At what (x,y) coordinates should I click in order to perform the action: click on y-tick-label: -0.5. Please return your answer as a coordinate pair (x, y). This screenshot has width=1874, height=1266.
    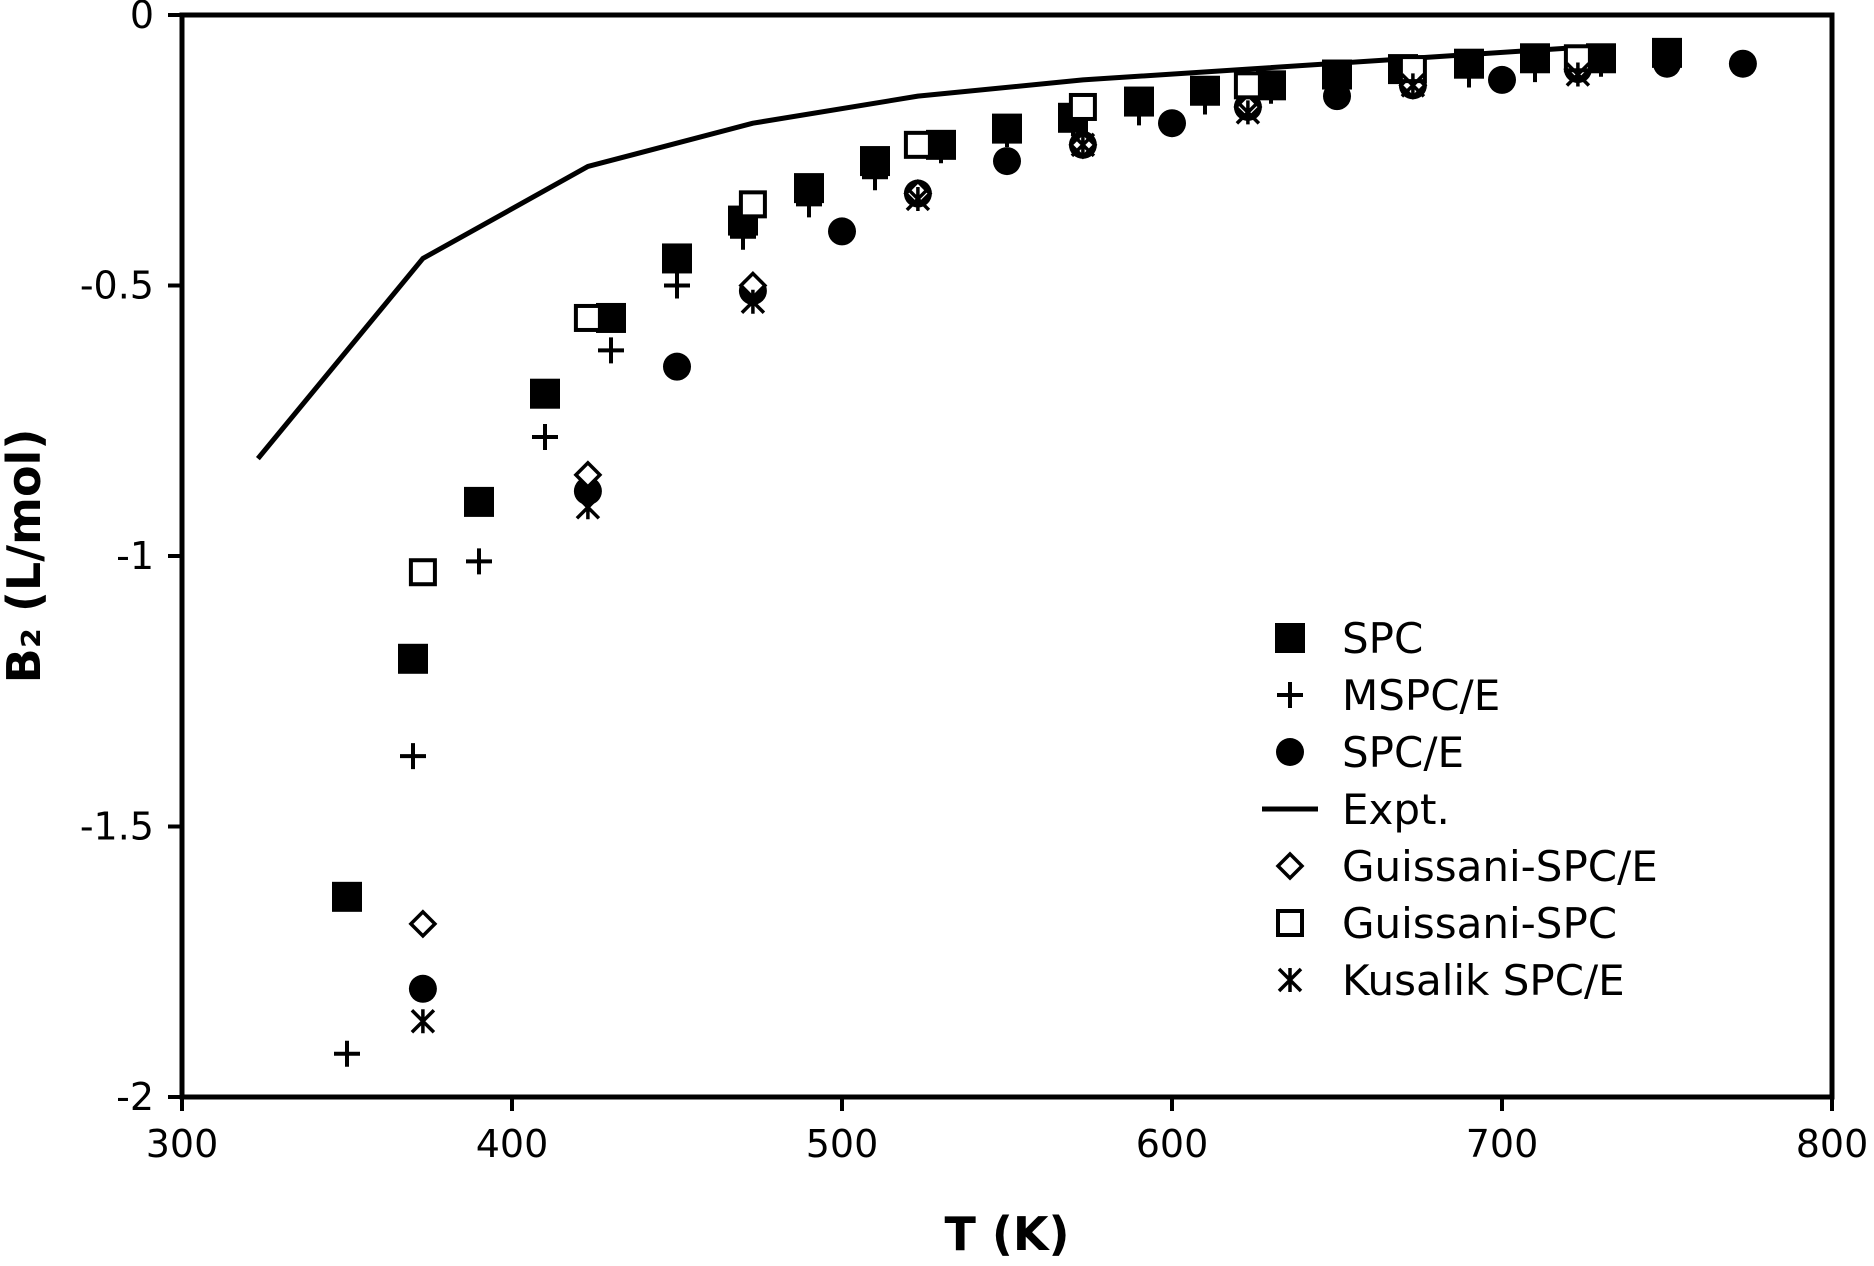
    Looking at the image, I should click on (117, 286).